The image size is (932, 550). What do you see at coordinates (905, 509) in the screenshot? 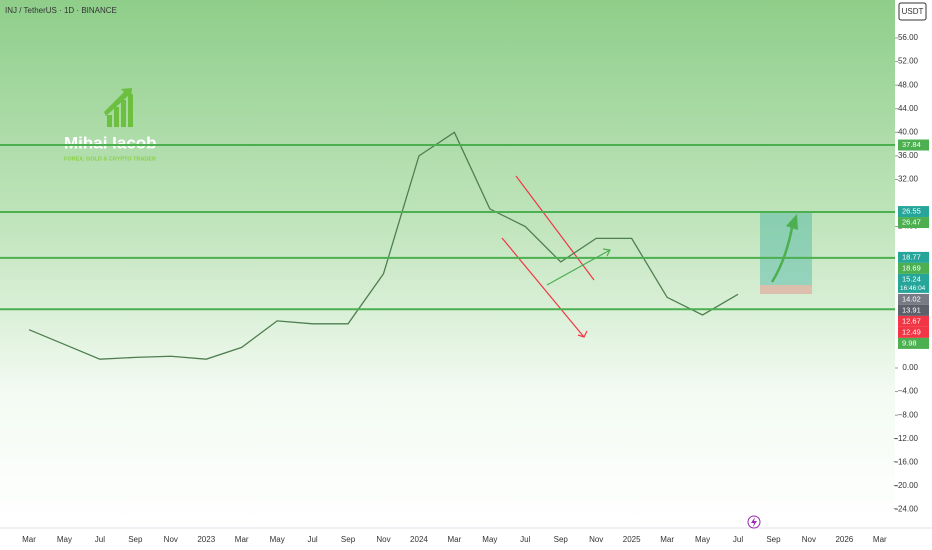
I see `y-tick-label: −24.00` at bounding box center [905, 509].